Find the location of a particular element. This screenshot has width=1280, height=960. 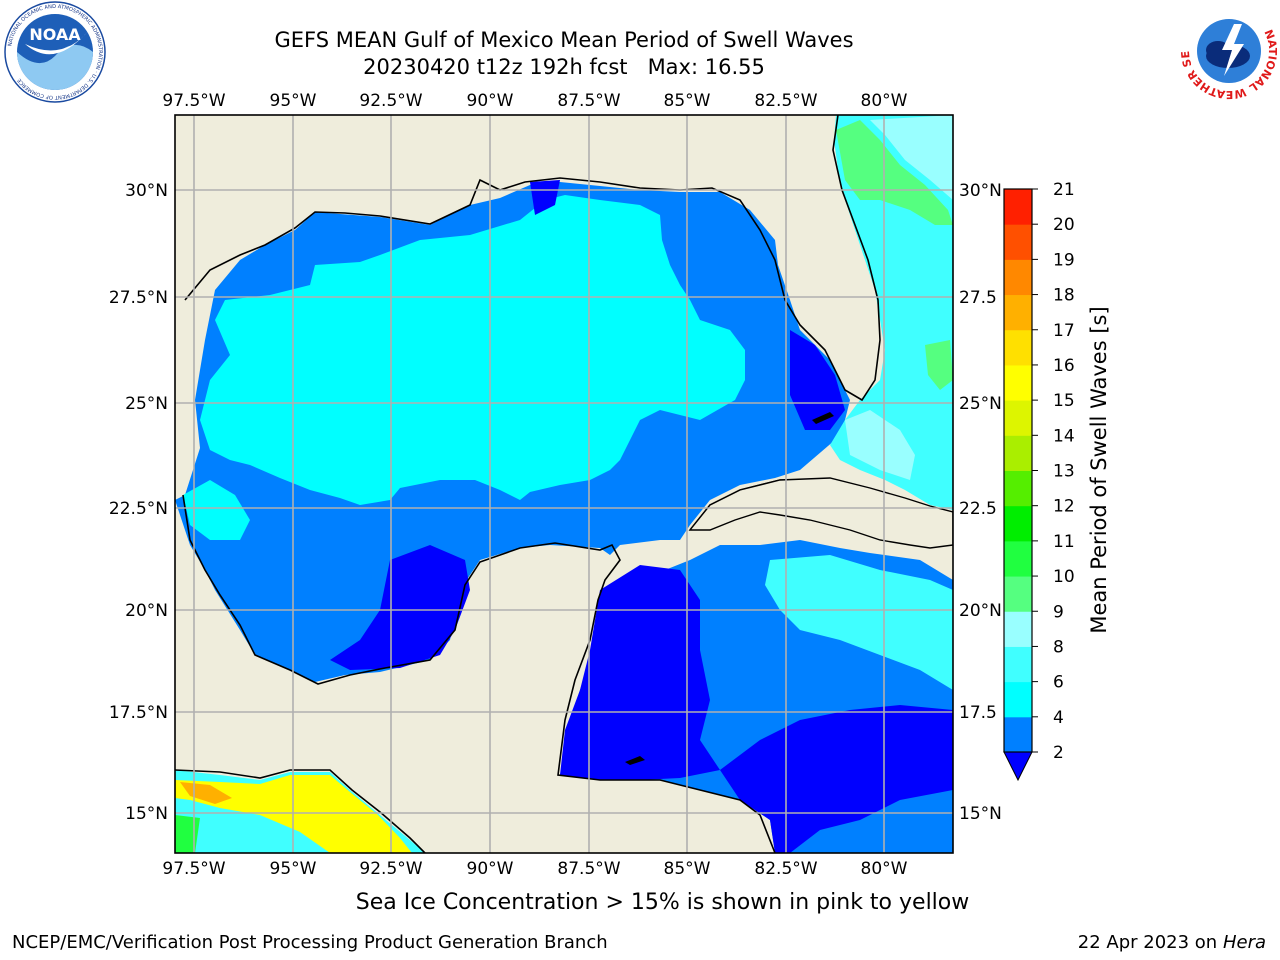

lat-label-left: 15°N is located at coordinates (146, 814).